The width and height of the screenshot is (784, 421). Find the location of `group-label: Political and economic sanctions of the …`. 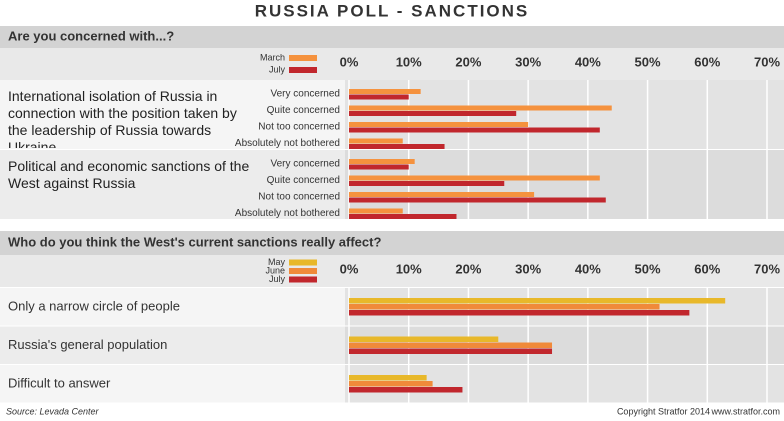

group-label: Political and economic sanctions of the … is located at coordinates (129, 174).